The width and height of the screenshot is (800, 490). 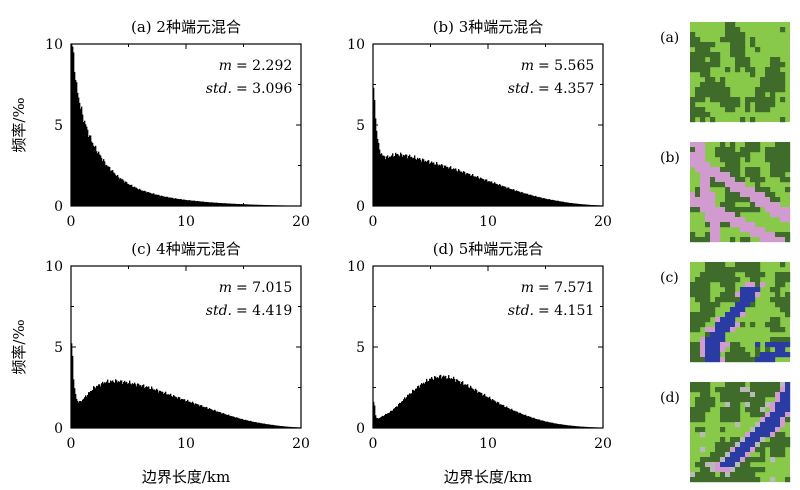 What do you see at coordinates (264, 89) in the screenshot?
I see `stat-std-value-a: = 3.096` at bounding box center [264, 89].